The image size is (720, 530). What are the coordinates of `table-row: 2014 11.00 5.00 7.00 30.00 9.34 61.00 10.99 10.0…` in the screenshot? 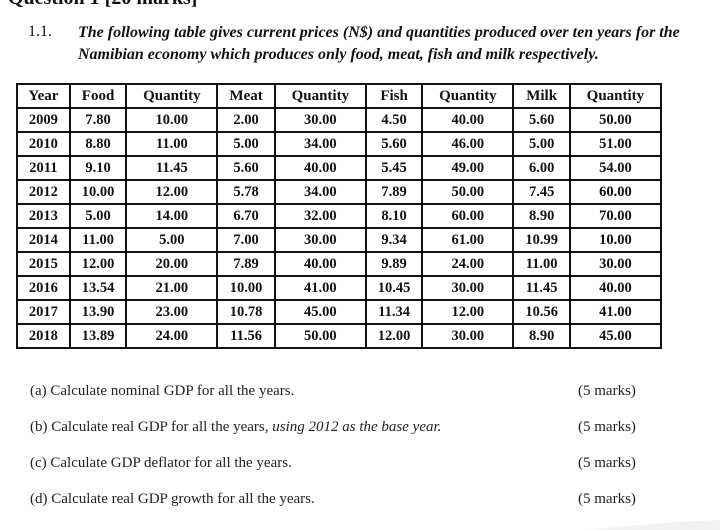 It's located at (339, 240).